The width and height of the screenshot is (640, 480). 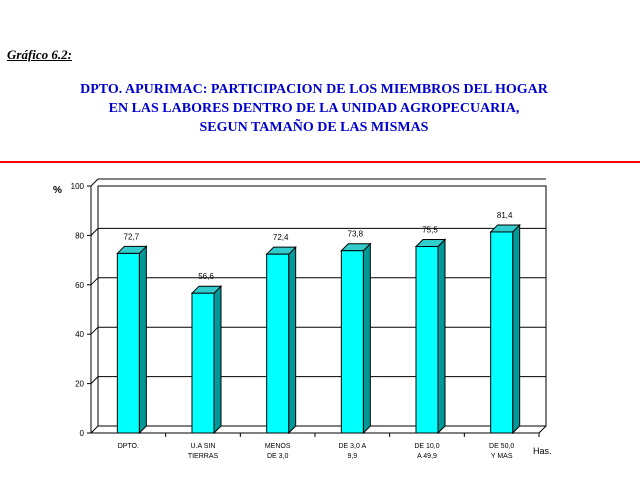 I want to click on x-tick-label: DE 3,0, so click(x=278, y=456).